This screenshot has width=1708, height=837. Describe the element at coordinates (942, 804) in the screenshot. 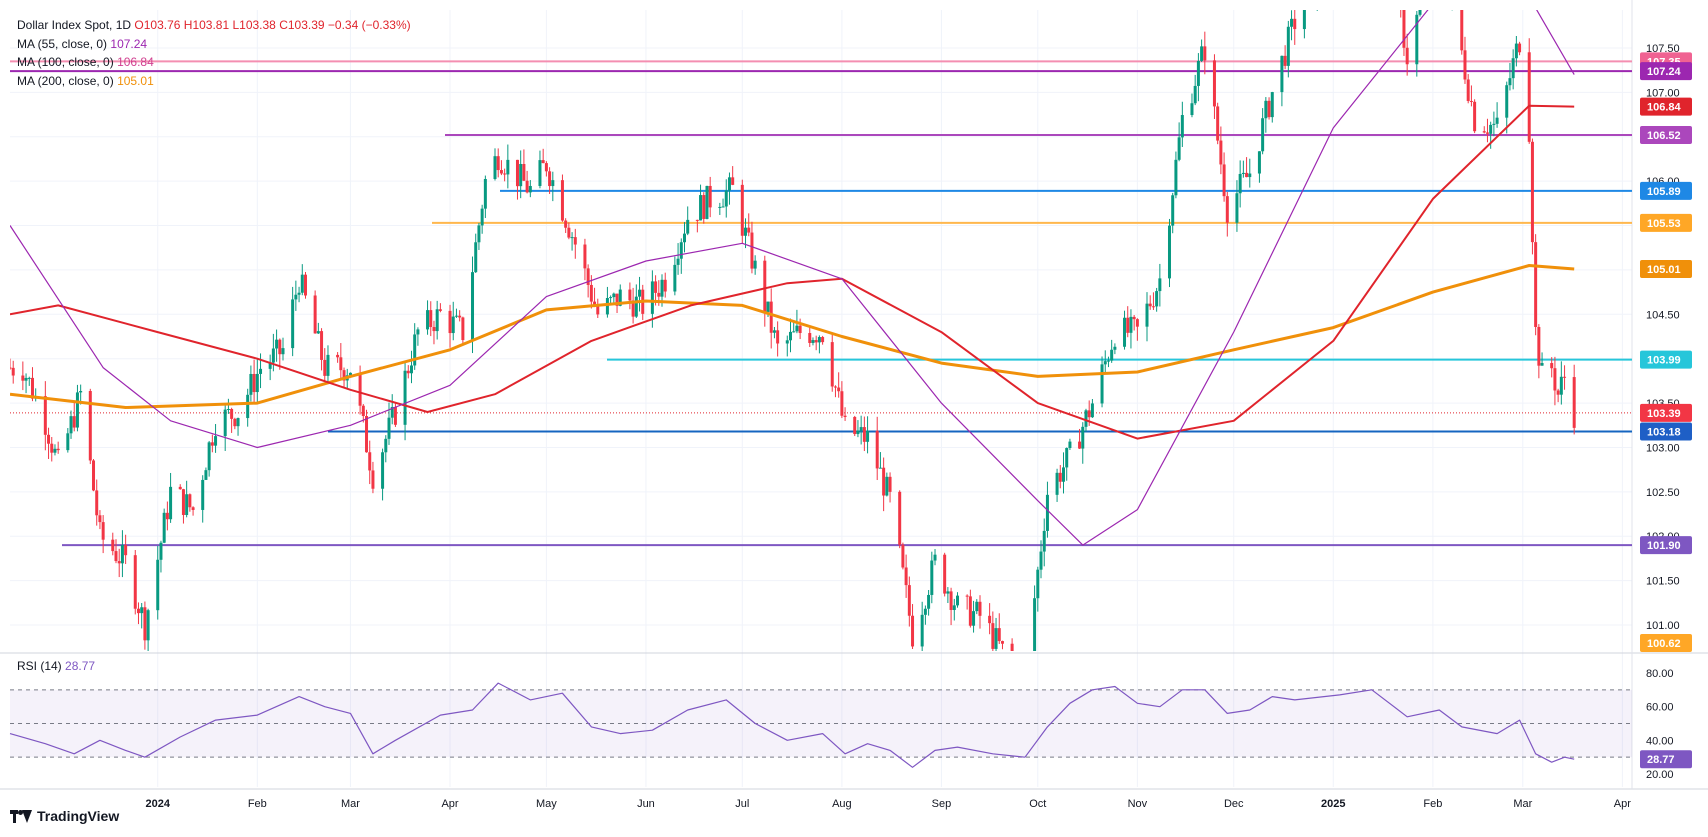

I see `time-tick-label: Sep` at that location.